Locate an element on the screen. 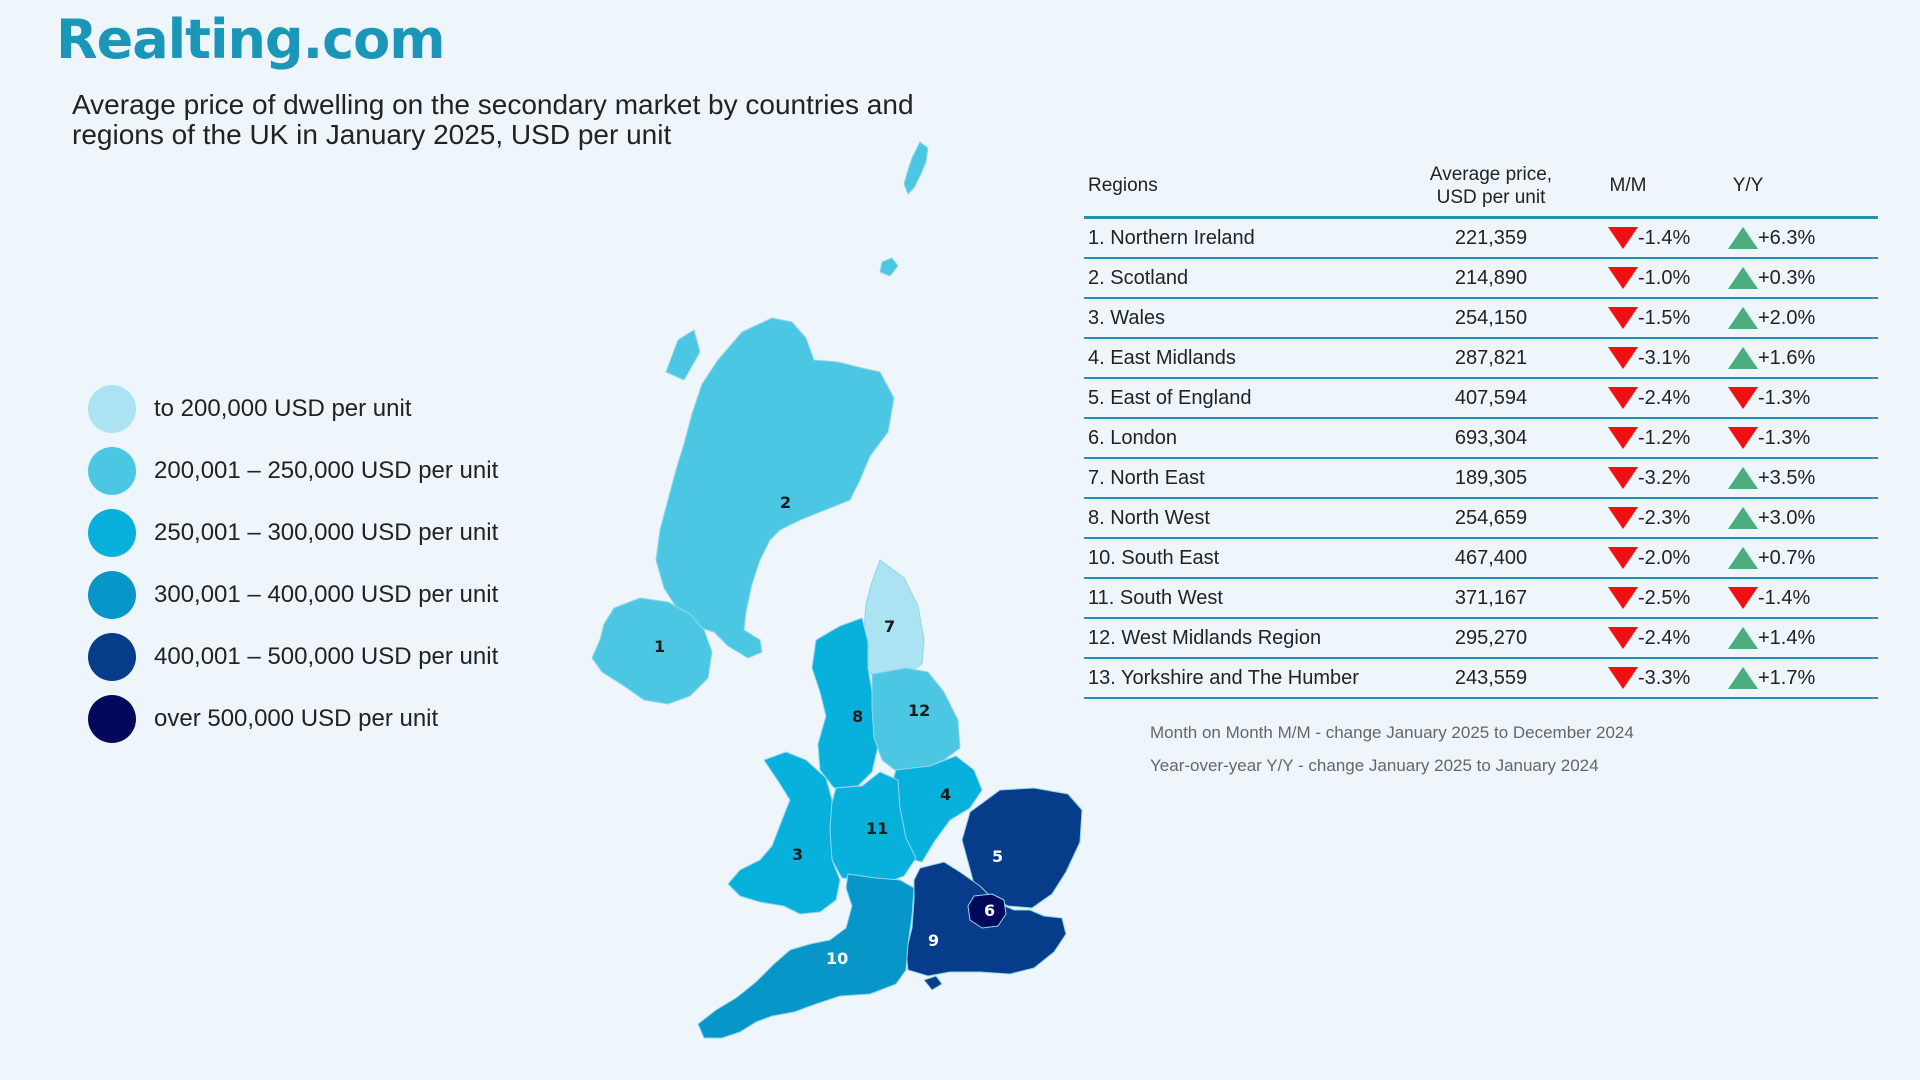  legend-item: 250,001 – 300,000 USD per unit is located at coordinates (293, 533).